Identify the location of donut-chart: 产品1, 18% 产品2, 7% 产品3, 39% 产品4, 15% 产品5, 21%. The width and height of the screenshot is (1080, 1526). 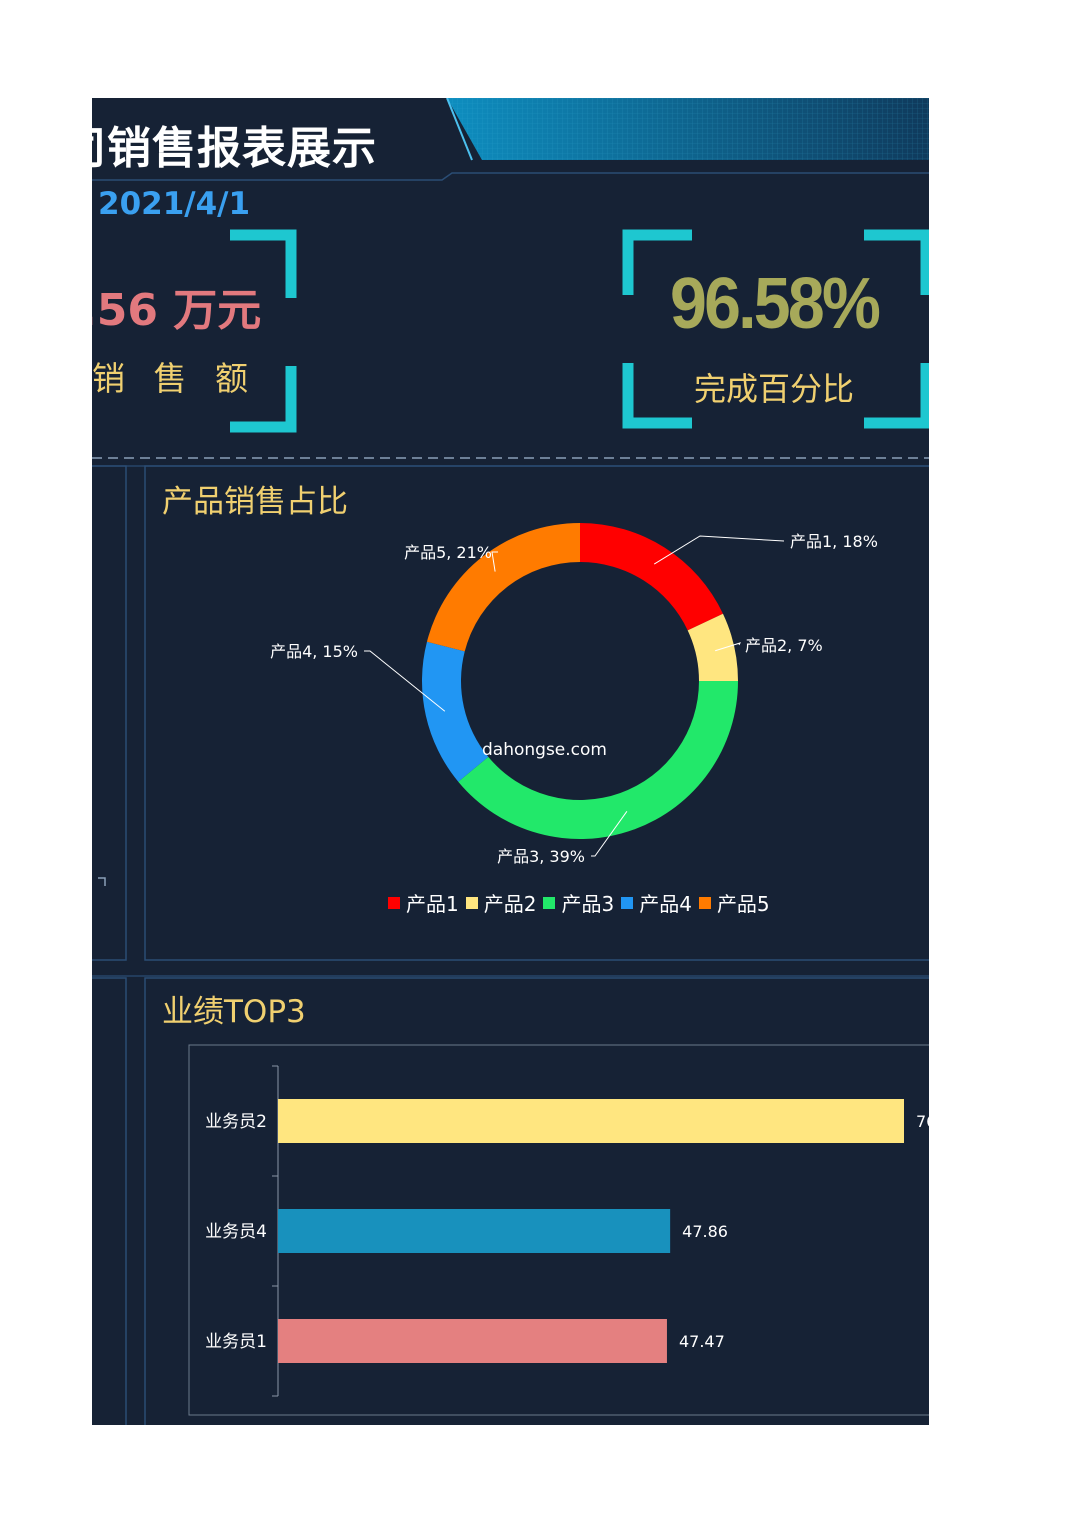
(574, 694).